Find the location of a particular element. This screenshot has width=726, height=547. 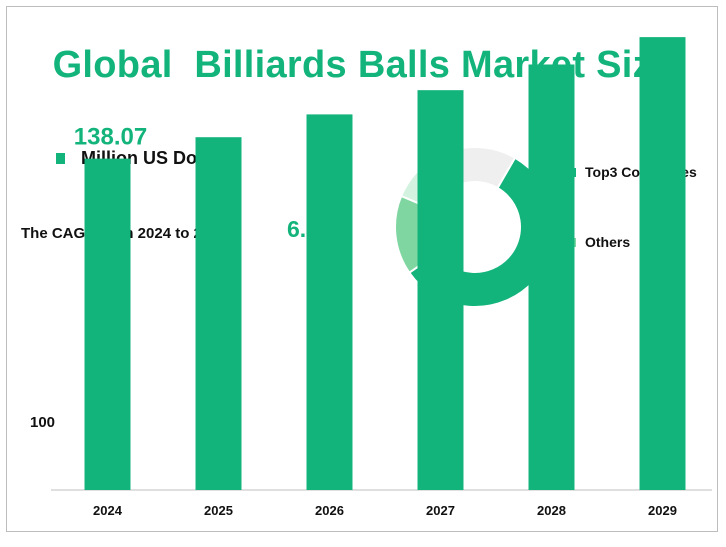

unit-legend-label: Million US Dollars is located at coordinates (158, 158).